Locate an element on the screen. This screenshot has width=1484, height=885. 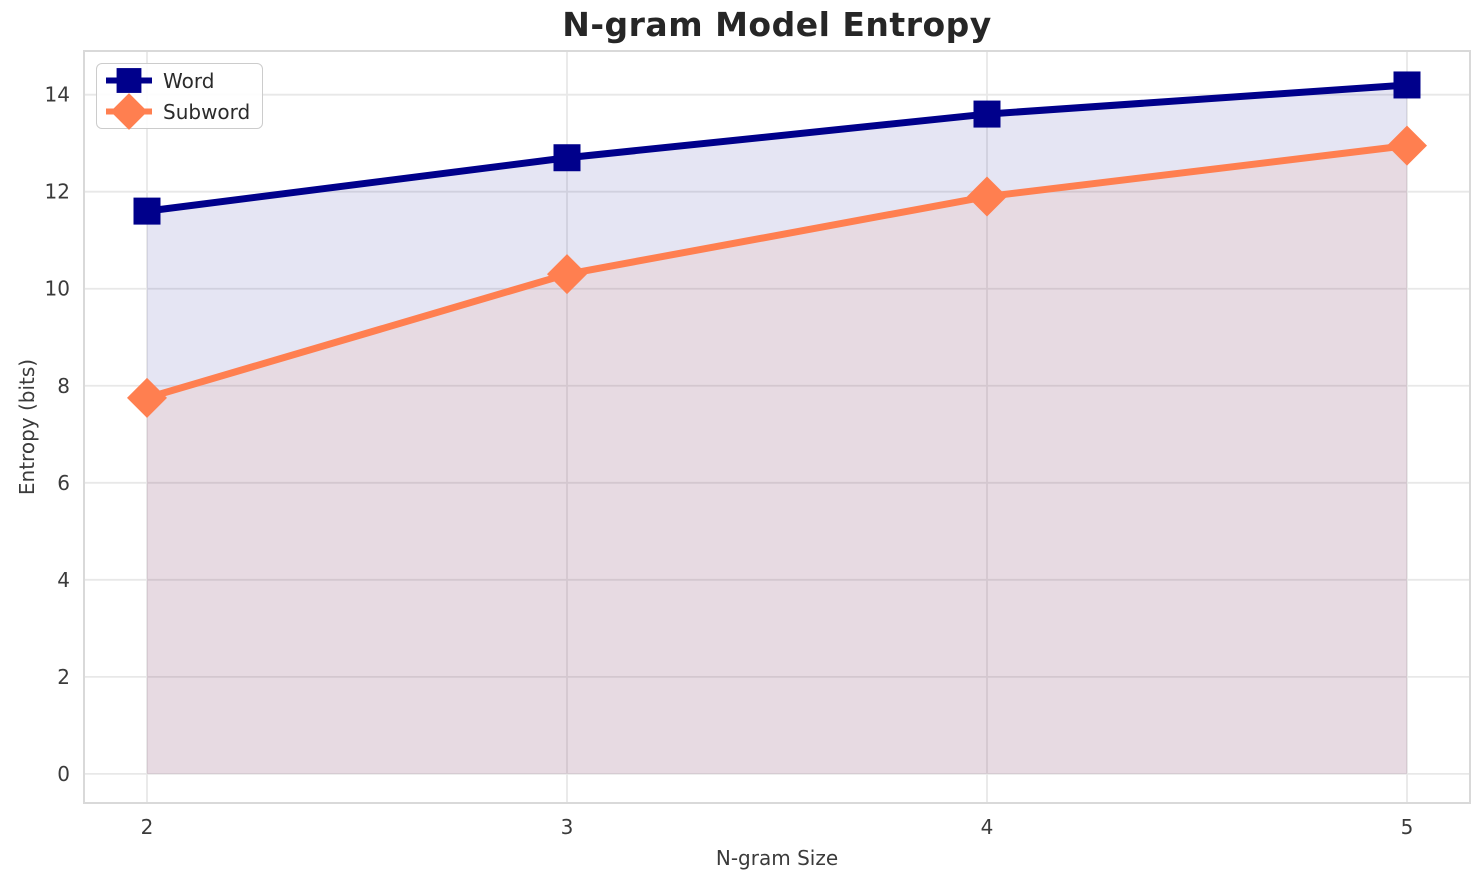
y-tick-label: 8 is located at coordinates (63, 386).